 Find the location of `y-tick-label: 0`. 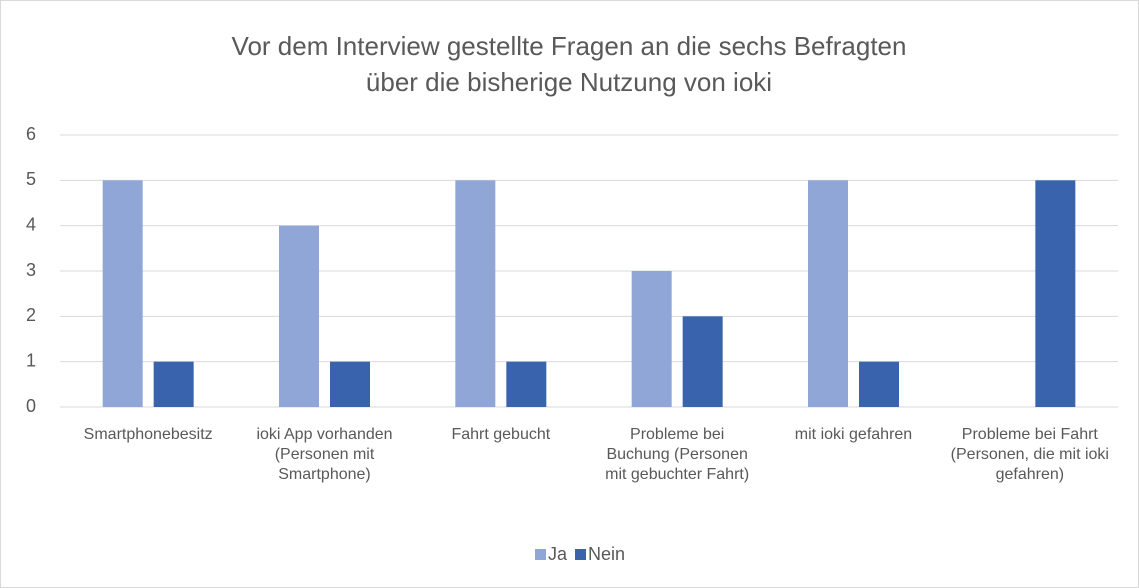

y-tick-label: 0 is located at coordinates (31, 406).